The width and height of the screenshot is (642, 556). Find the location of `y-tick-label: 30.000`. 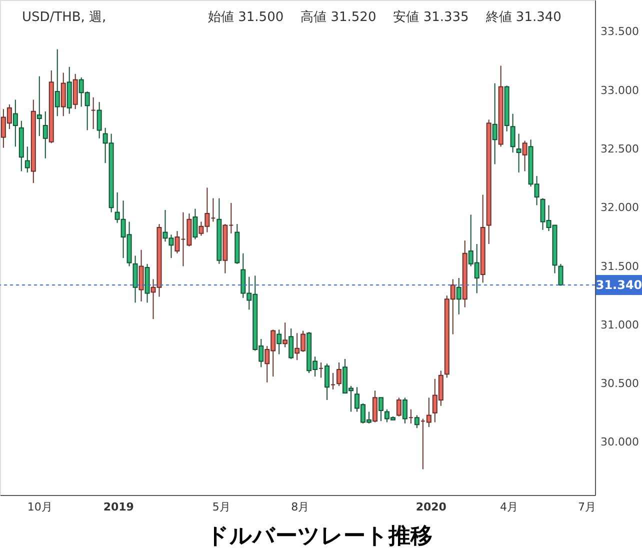

y-tick-label: 30.000 is located at coordinates (619, 442).